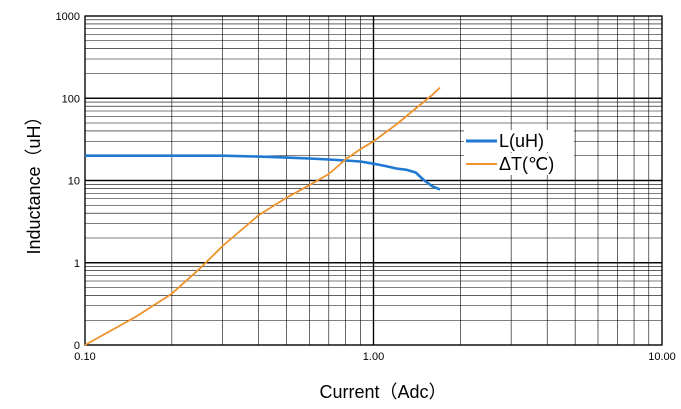 The image size is (681, 409). Describe the element at coordinates (71, 99) in the screenshot. I see `y-tick-label: 100` at that location.